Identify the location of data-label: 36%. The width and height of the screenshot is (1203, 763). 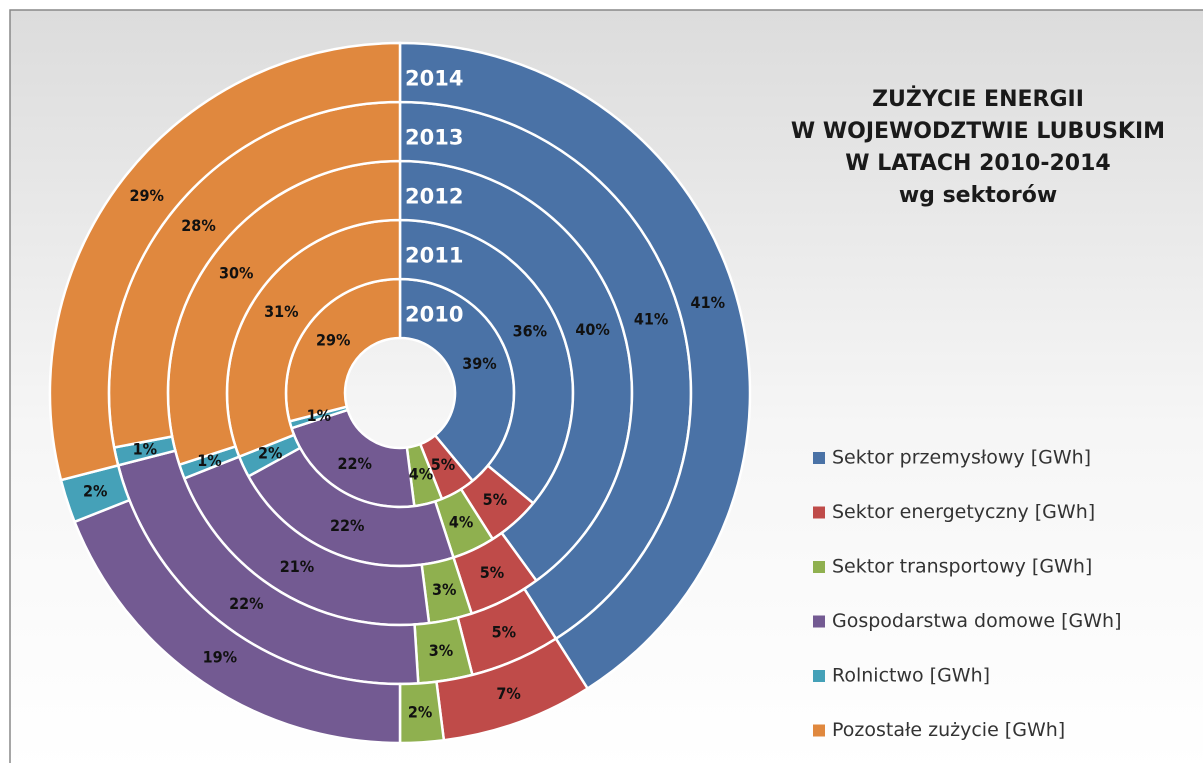
(530, 330).